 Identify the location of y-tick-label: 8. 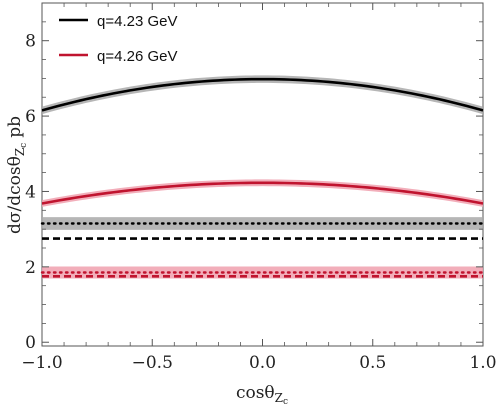
(30, 42).